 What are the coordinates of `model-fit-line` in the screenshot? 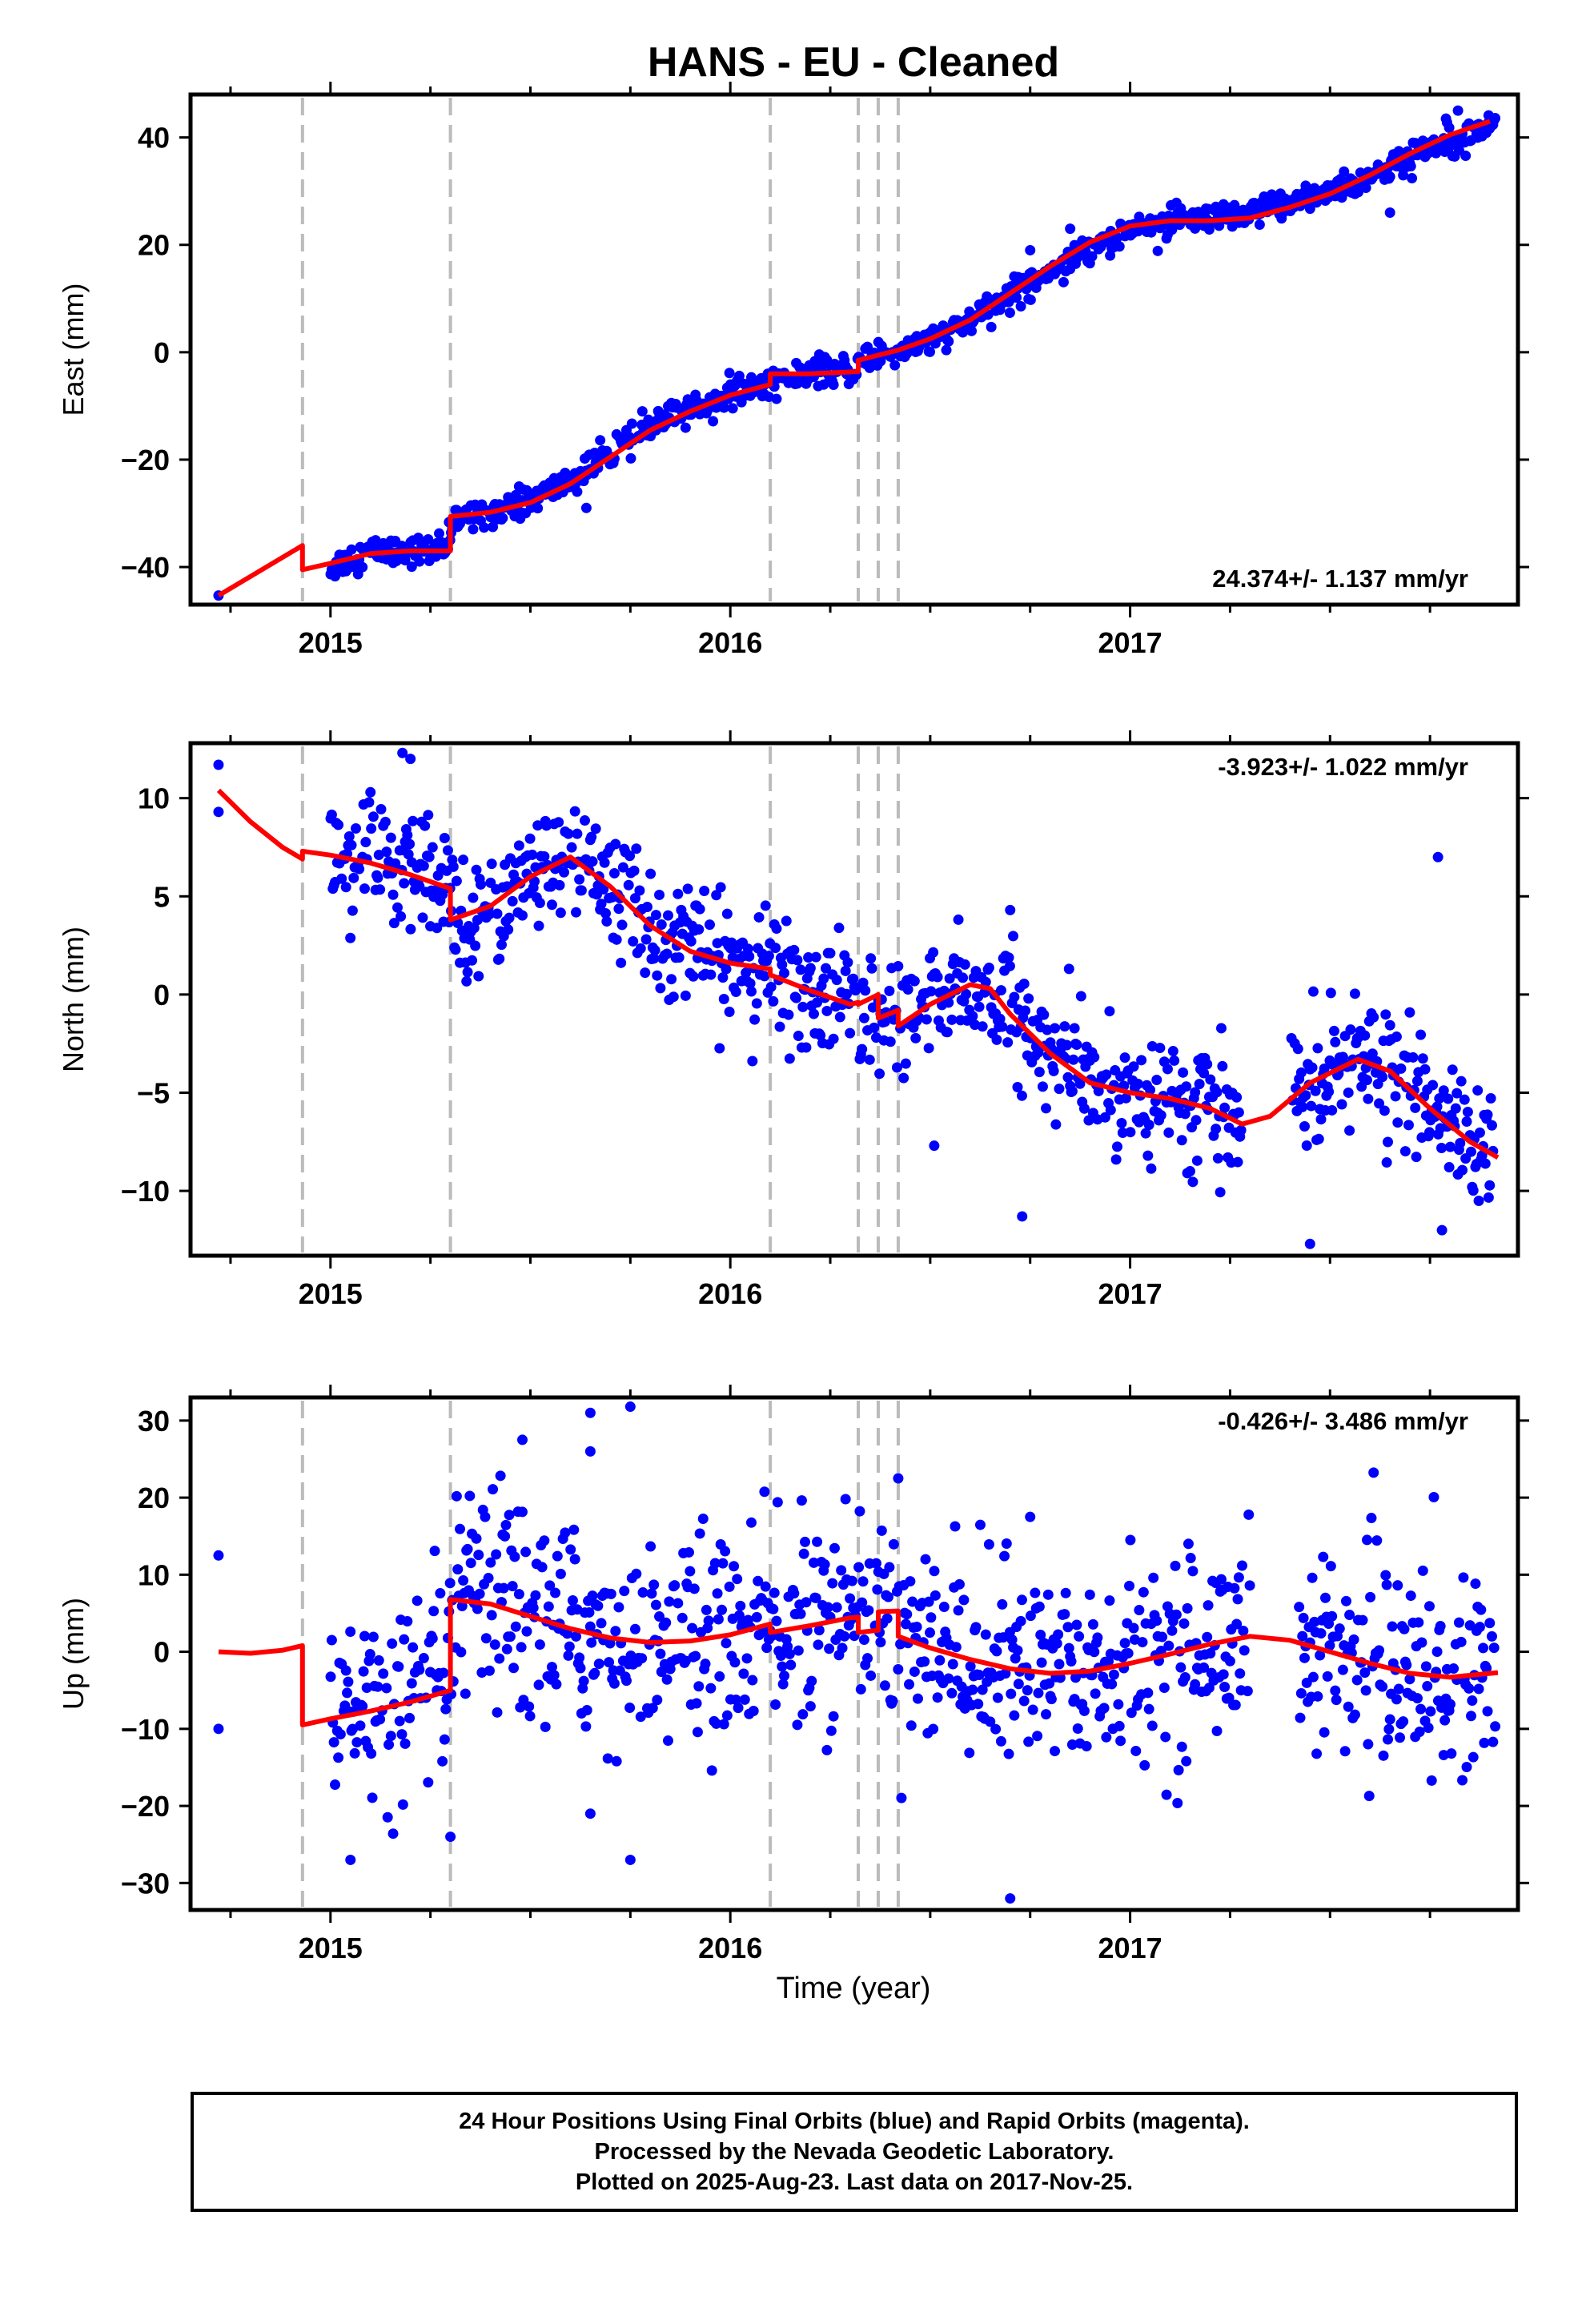 It's located at (858, 974).